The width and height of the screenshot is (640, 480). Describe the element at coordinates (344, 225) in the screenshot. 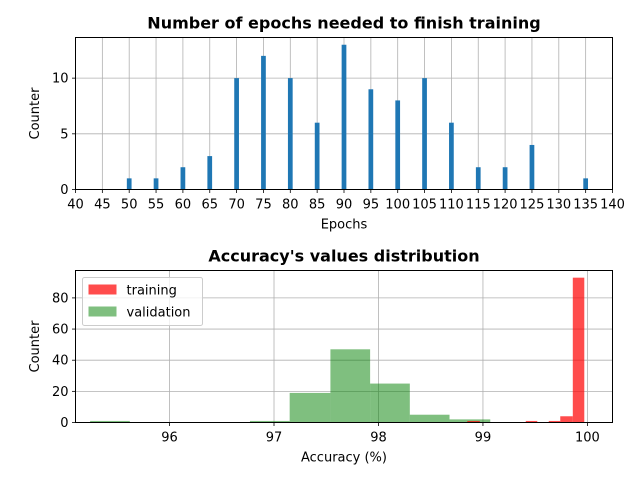

I see `epochs-x-axis-label: Epochs` at that location.